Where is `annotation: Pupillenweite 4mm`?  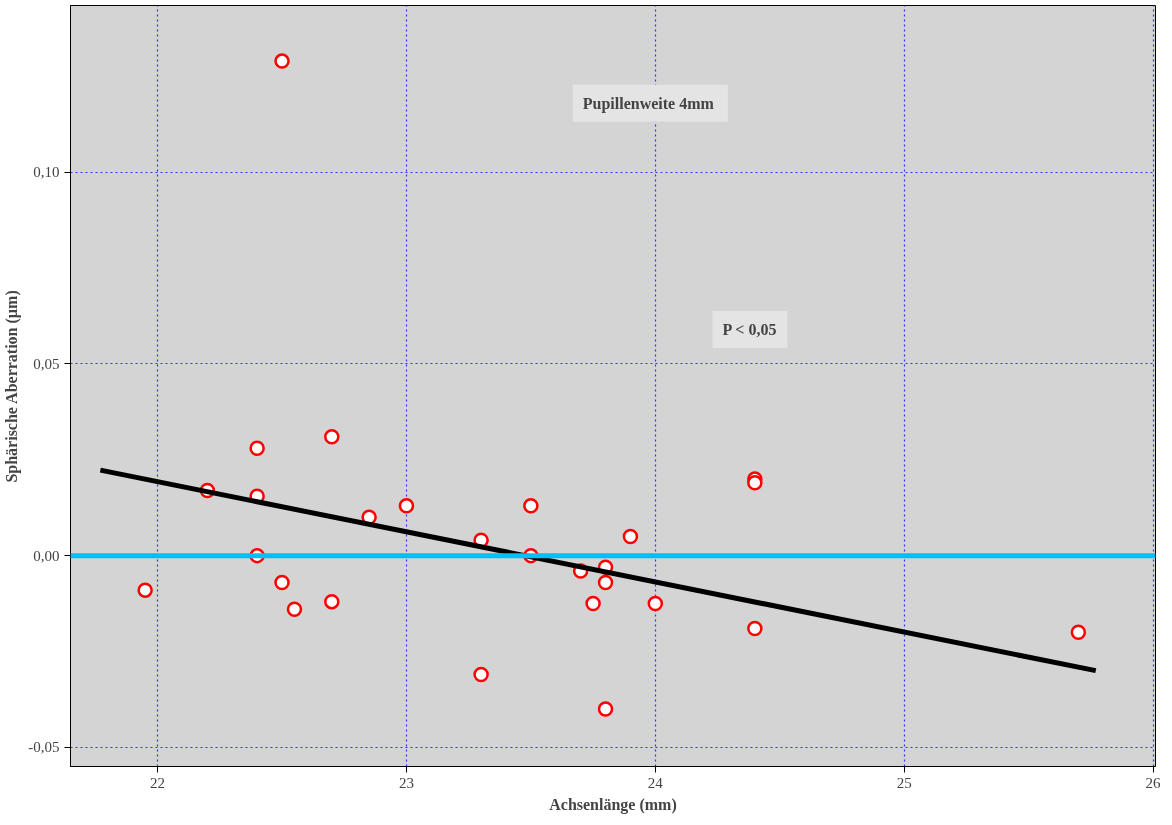
annotation: Pupillenweite 4mm is located at coordinates (648, 103).